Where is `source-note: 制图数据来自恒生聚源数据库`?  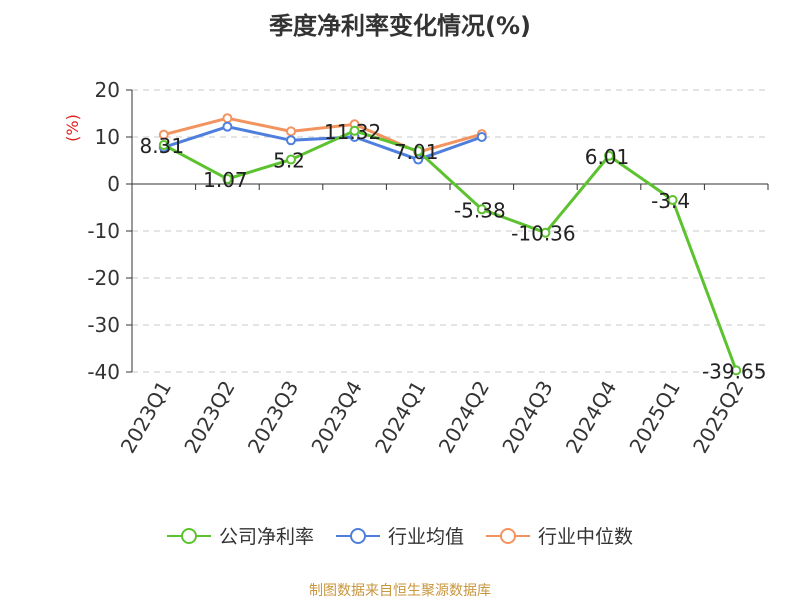
source-note: 制图数据来自恒生聚源数据库 is located at coordinates (400, 591).